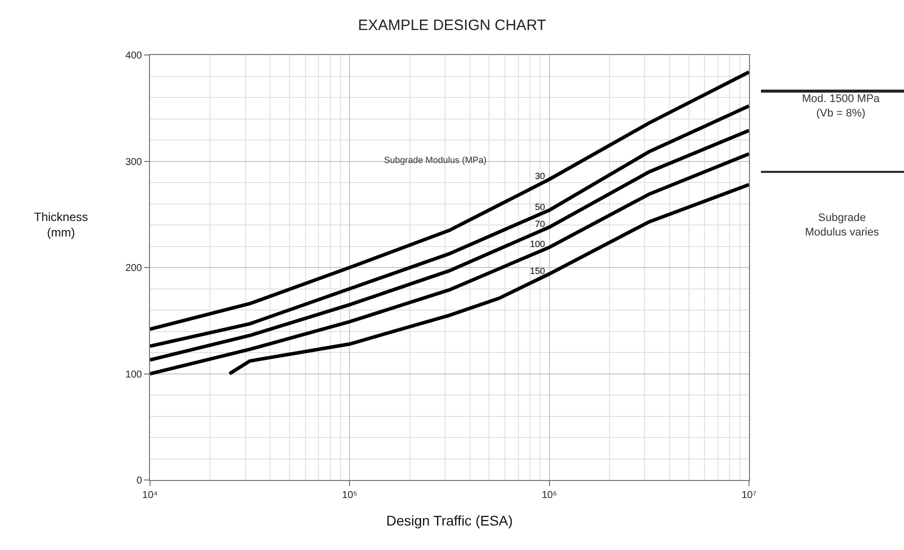  Describe the element at coordinates (538, 271) in the screenshot. I see `series-label: 150` at that location.